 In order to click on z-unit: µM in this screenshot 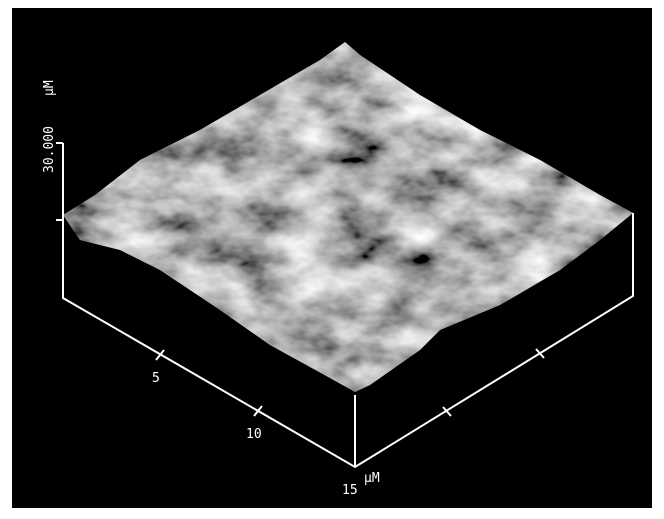, I will do `click(49, 88)`.